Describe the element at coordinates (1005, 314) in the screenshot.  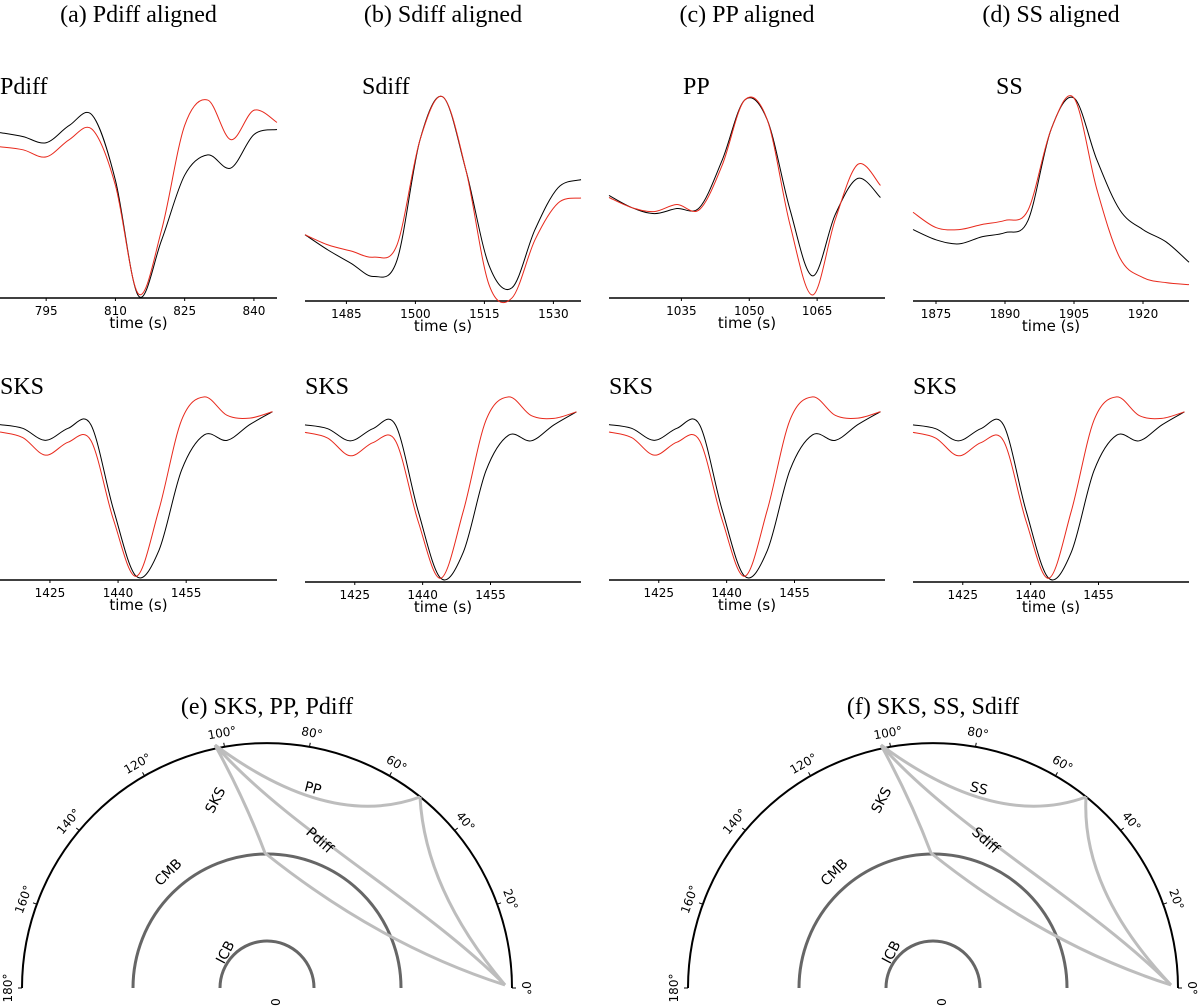
I see `x-tick-label: 1890` at that location.